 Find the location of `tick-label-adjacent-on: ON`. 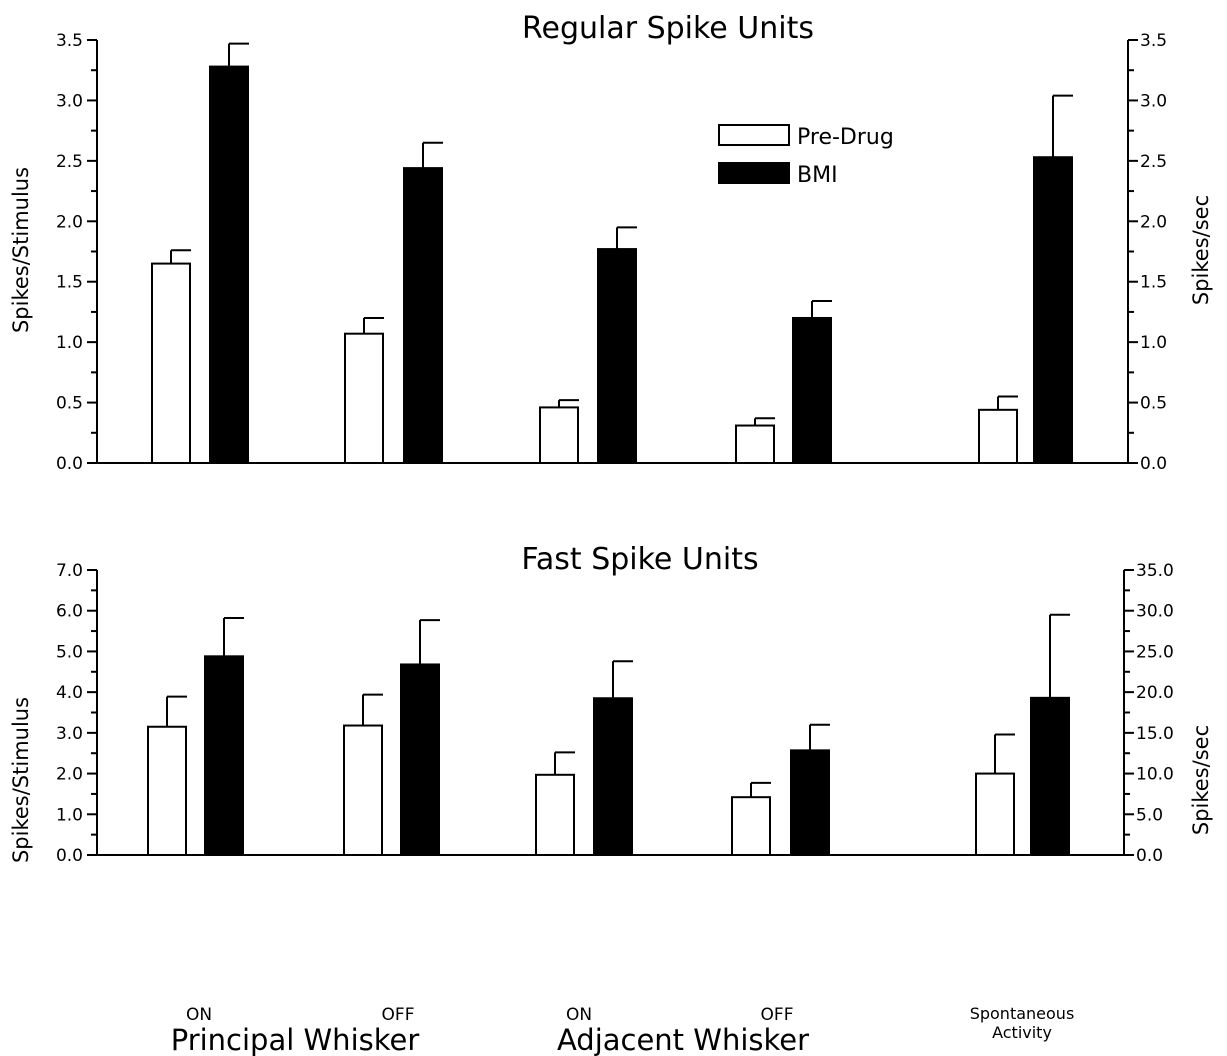

tick-label-adjacent-on: ON is located at coordinates (579, 1015).